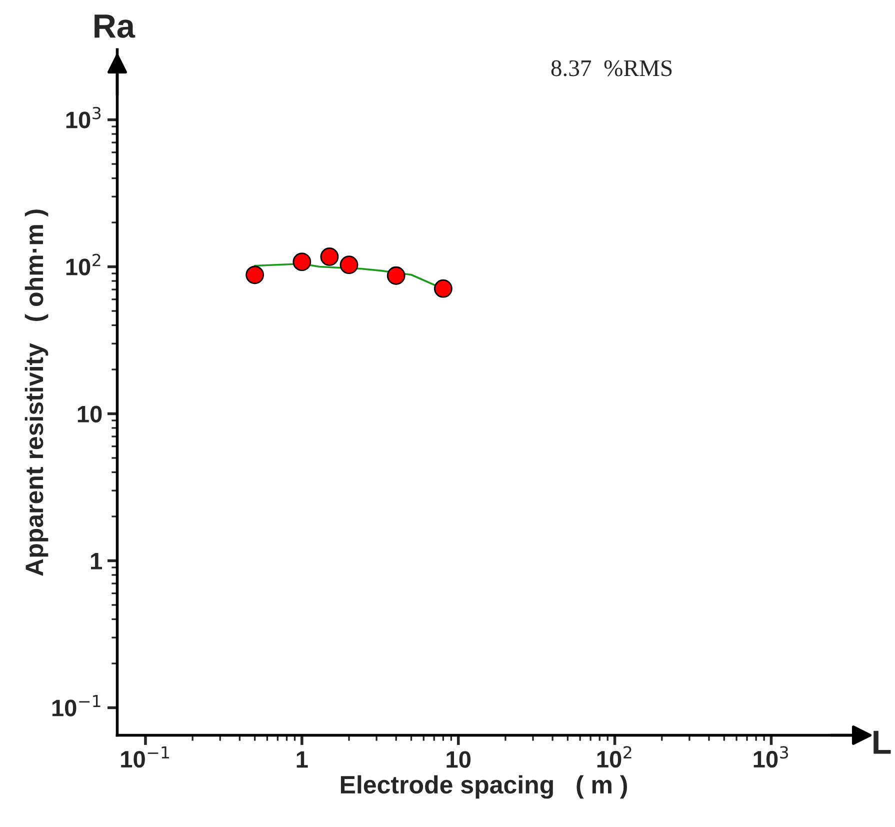 This screenshot has width=895, height=827. Describe the element at coordinates (115, 26) in the screenshot. I see `text: Ra` at that location.